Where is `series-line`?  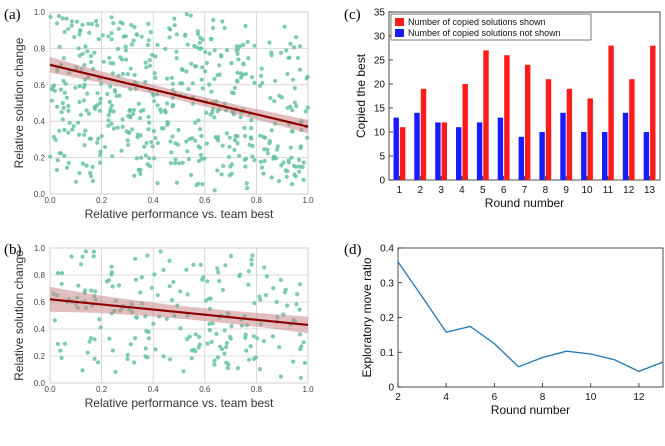
series-line is located at coordinates (530, 317).